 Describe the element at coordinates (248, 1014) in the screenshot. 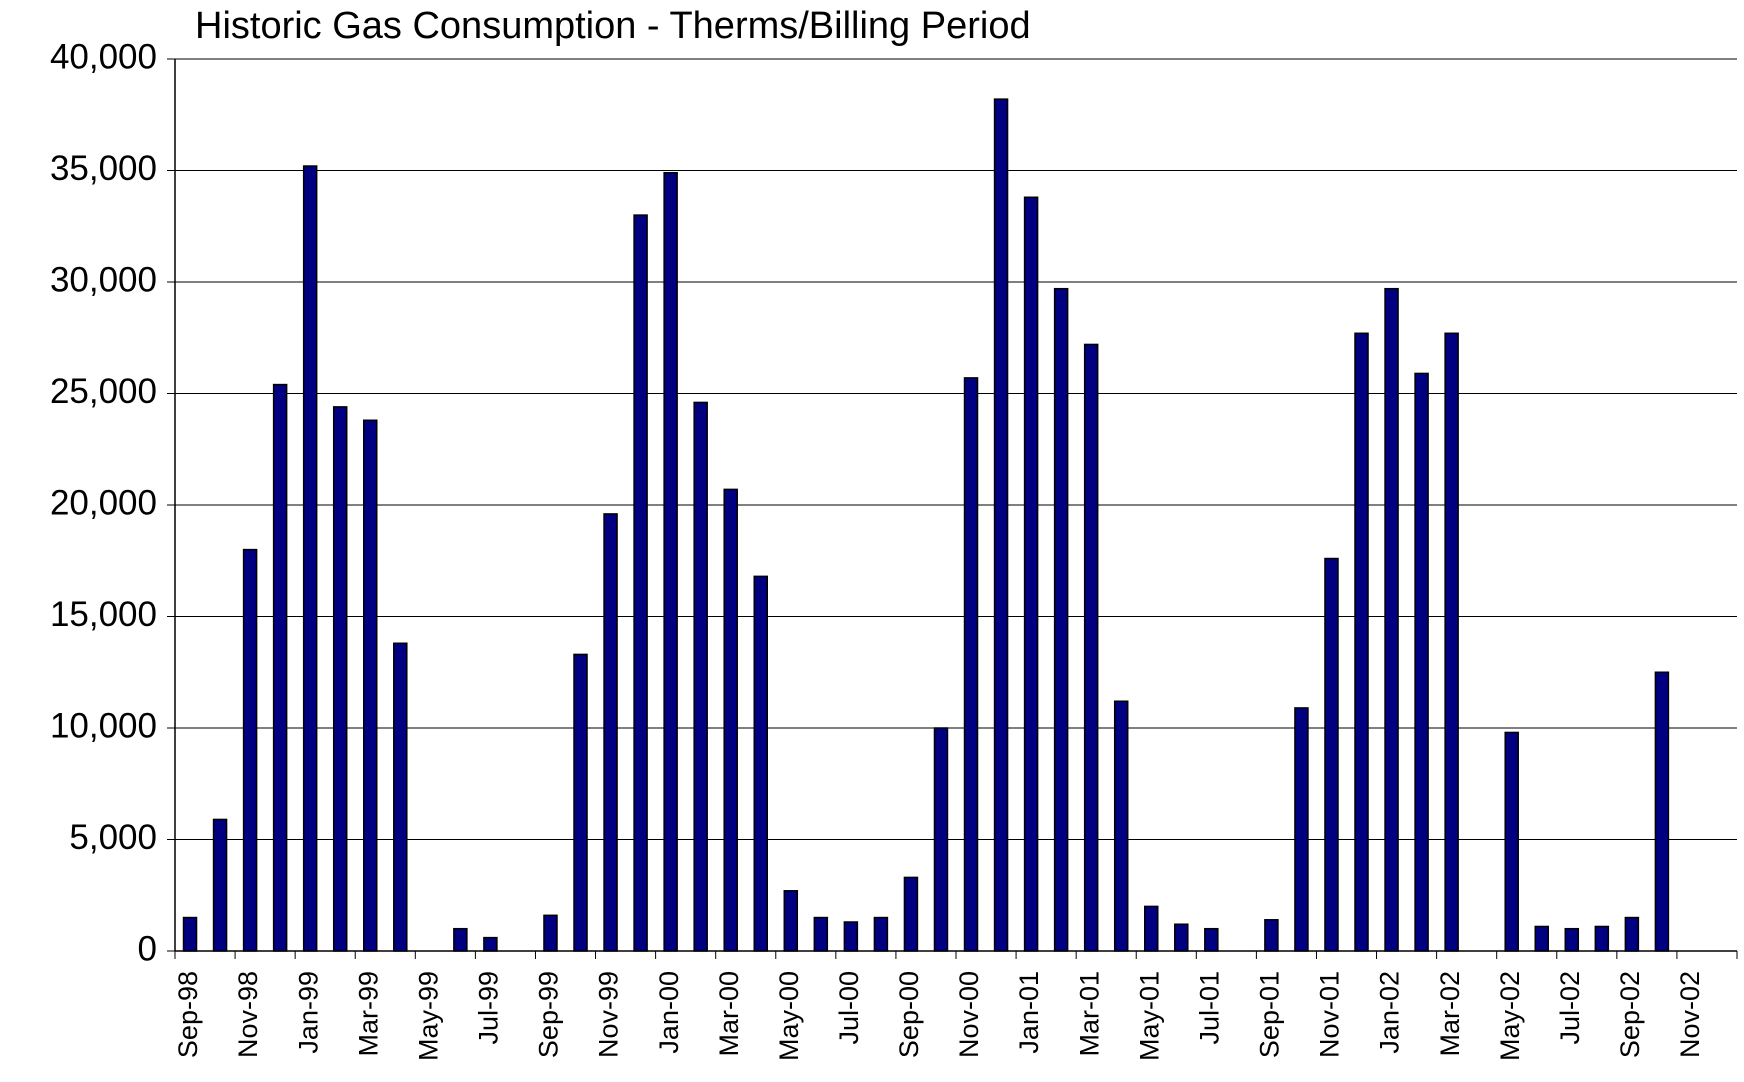

I see `x-tick-label: Nov-98` at that location.